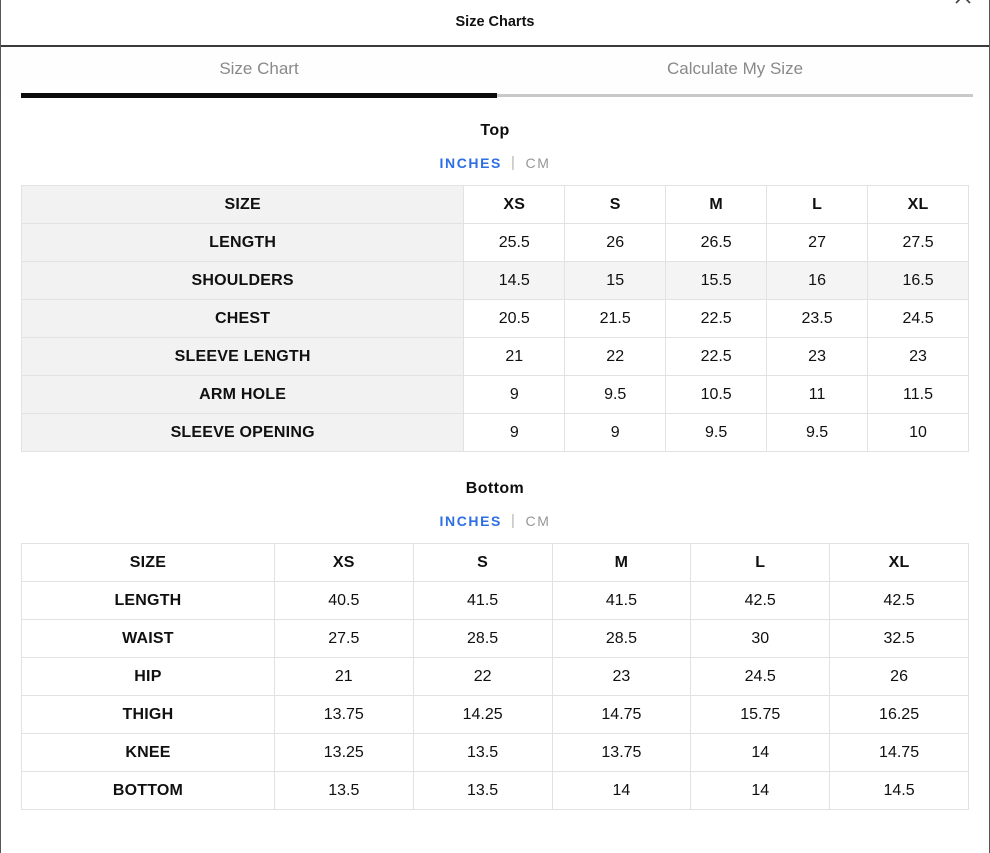 This screenshot has height=853, width=990. I want to click on dialog-title: Size Charts, so click(495, 22).